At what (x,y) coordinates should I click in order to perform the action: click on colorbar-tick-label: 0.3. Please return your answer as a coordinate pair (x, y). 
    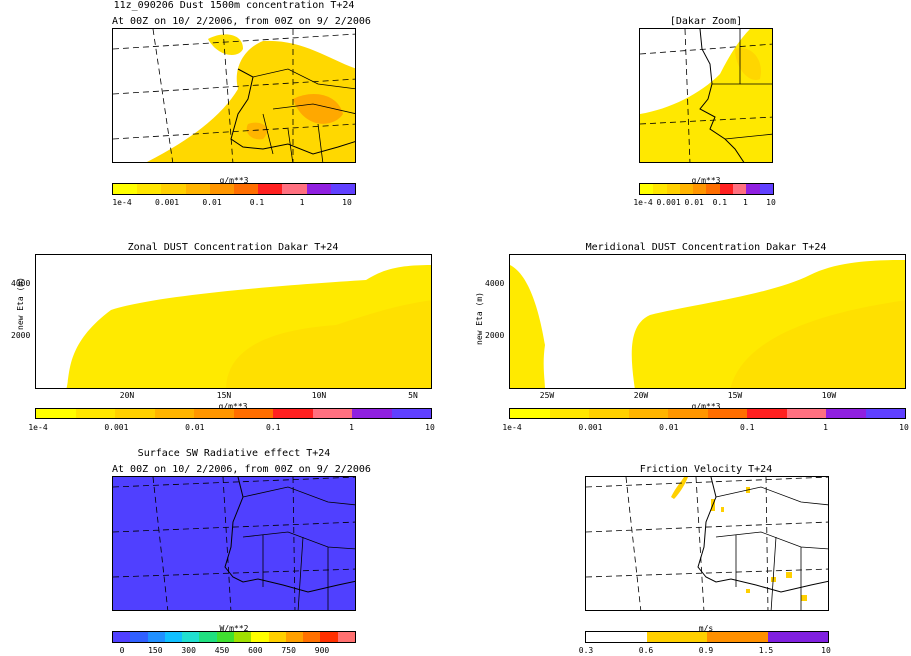
    Looking at the image, I should click on (586, 650).